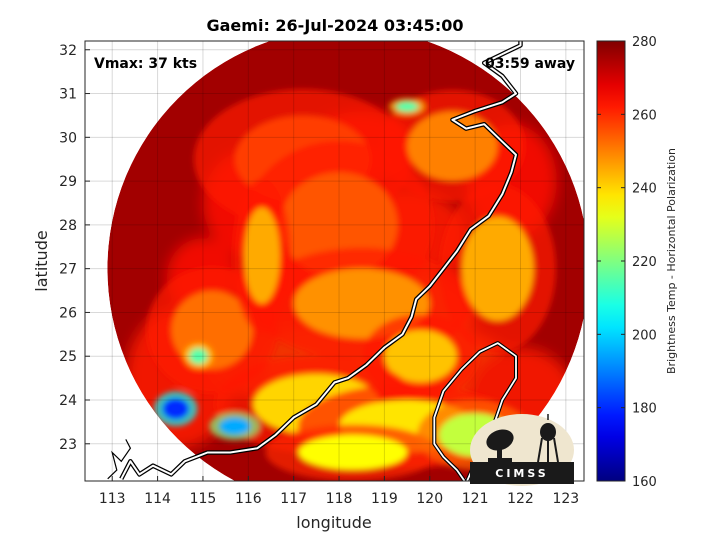 This screenshot has height=540, width=720. I want to click on y-tick-label: 23, so click(68, 445).